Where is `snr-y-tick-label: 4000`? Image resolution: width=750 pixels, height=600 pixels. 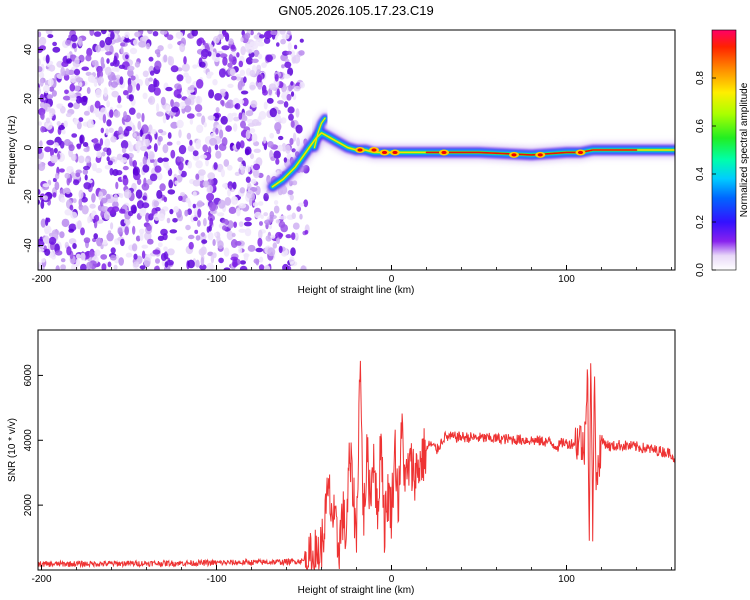
snr-y-tick-label: 4000 is located at coordinates (28, 440).